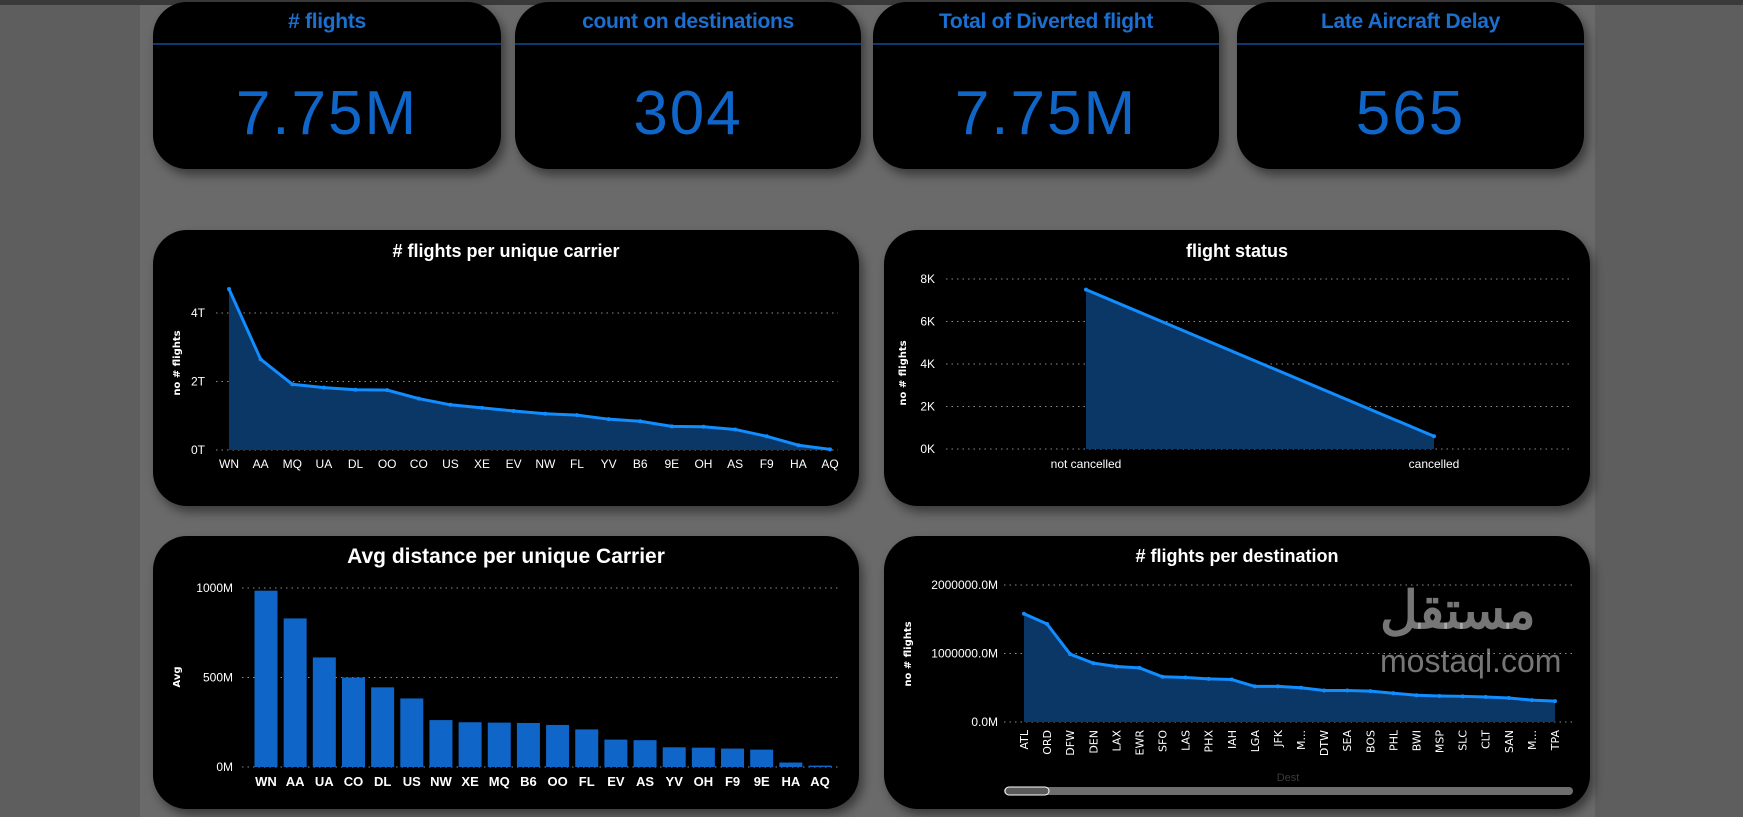 The height and width of the screenshot is (817, 1743). Describe the element at coordinates (412, 732) in the screenshot. I see `bar-US` at that location.